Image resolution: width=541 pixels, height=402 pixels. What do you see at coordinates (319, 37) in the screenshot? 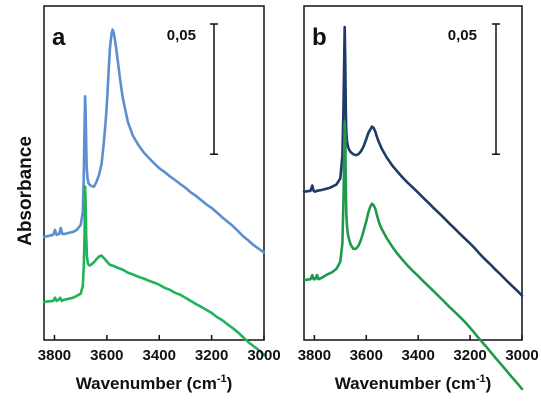
I see `panel-label: b` at bounding box center [319, 37].